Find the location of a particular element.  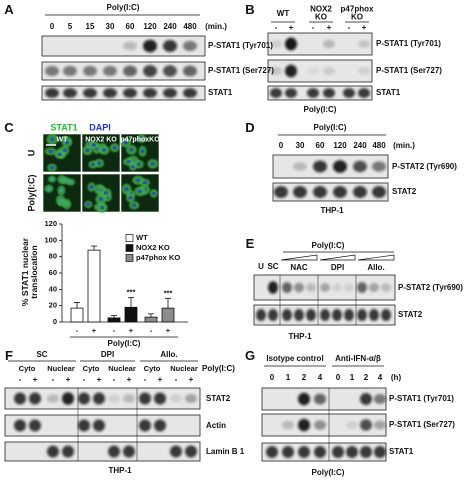

y-tick-label: 40 is located at coordinates (53, 288).